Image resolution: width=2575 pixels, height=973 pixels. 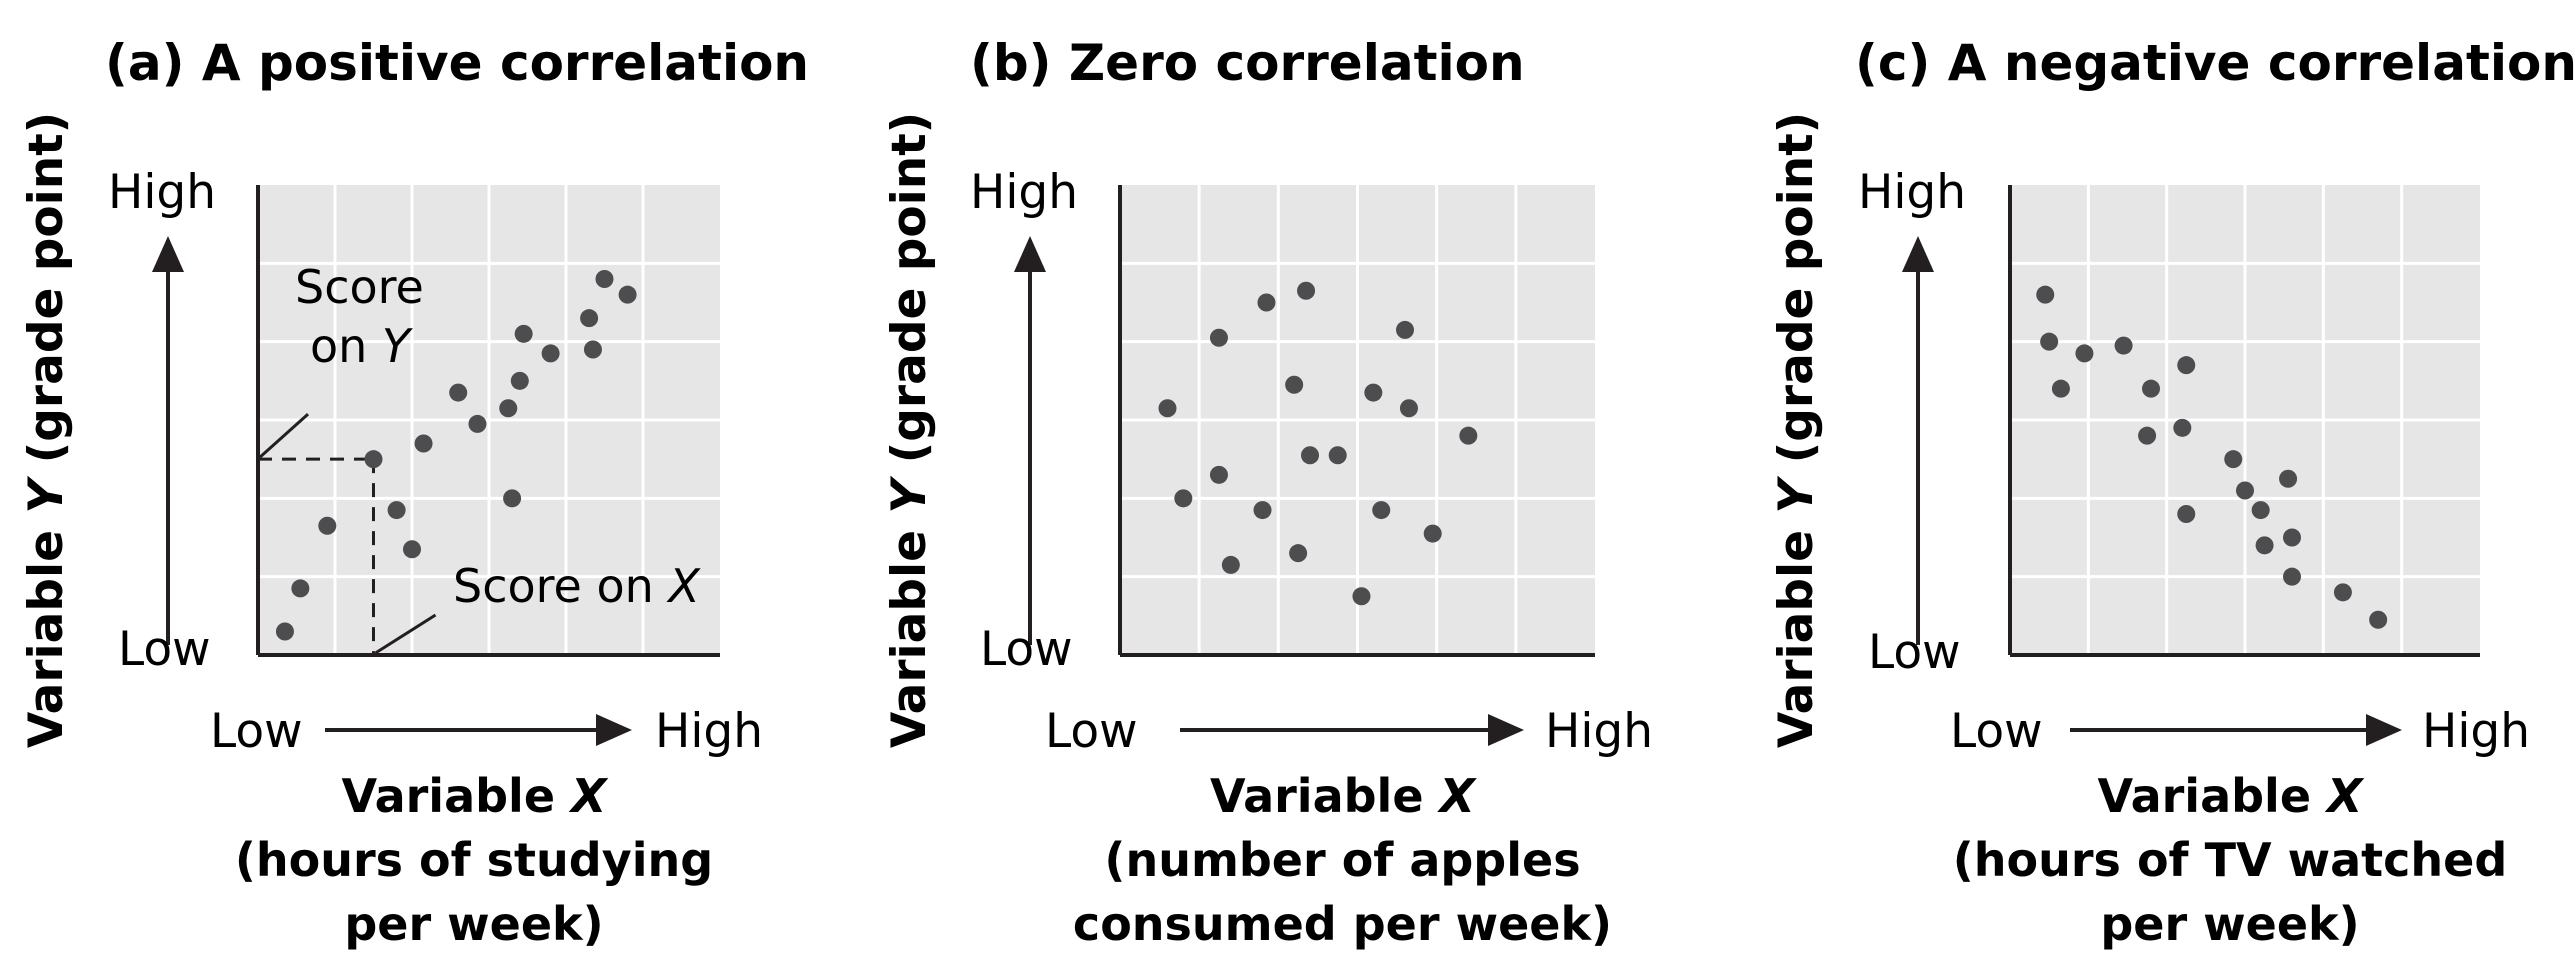 I want to click on score-y-label-line1: Score, so click(x=359, y=287).